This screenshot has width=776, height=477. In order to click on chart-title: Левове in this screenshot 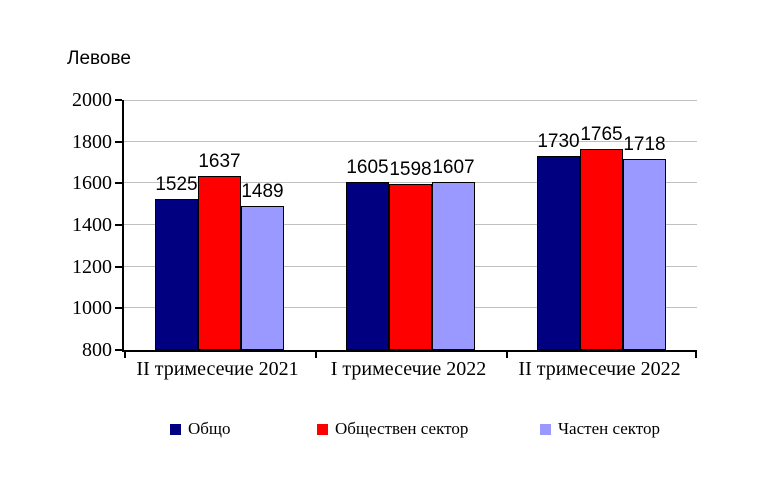, I will do `click(99, 58)`.